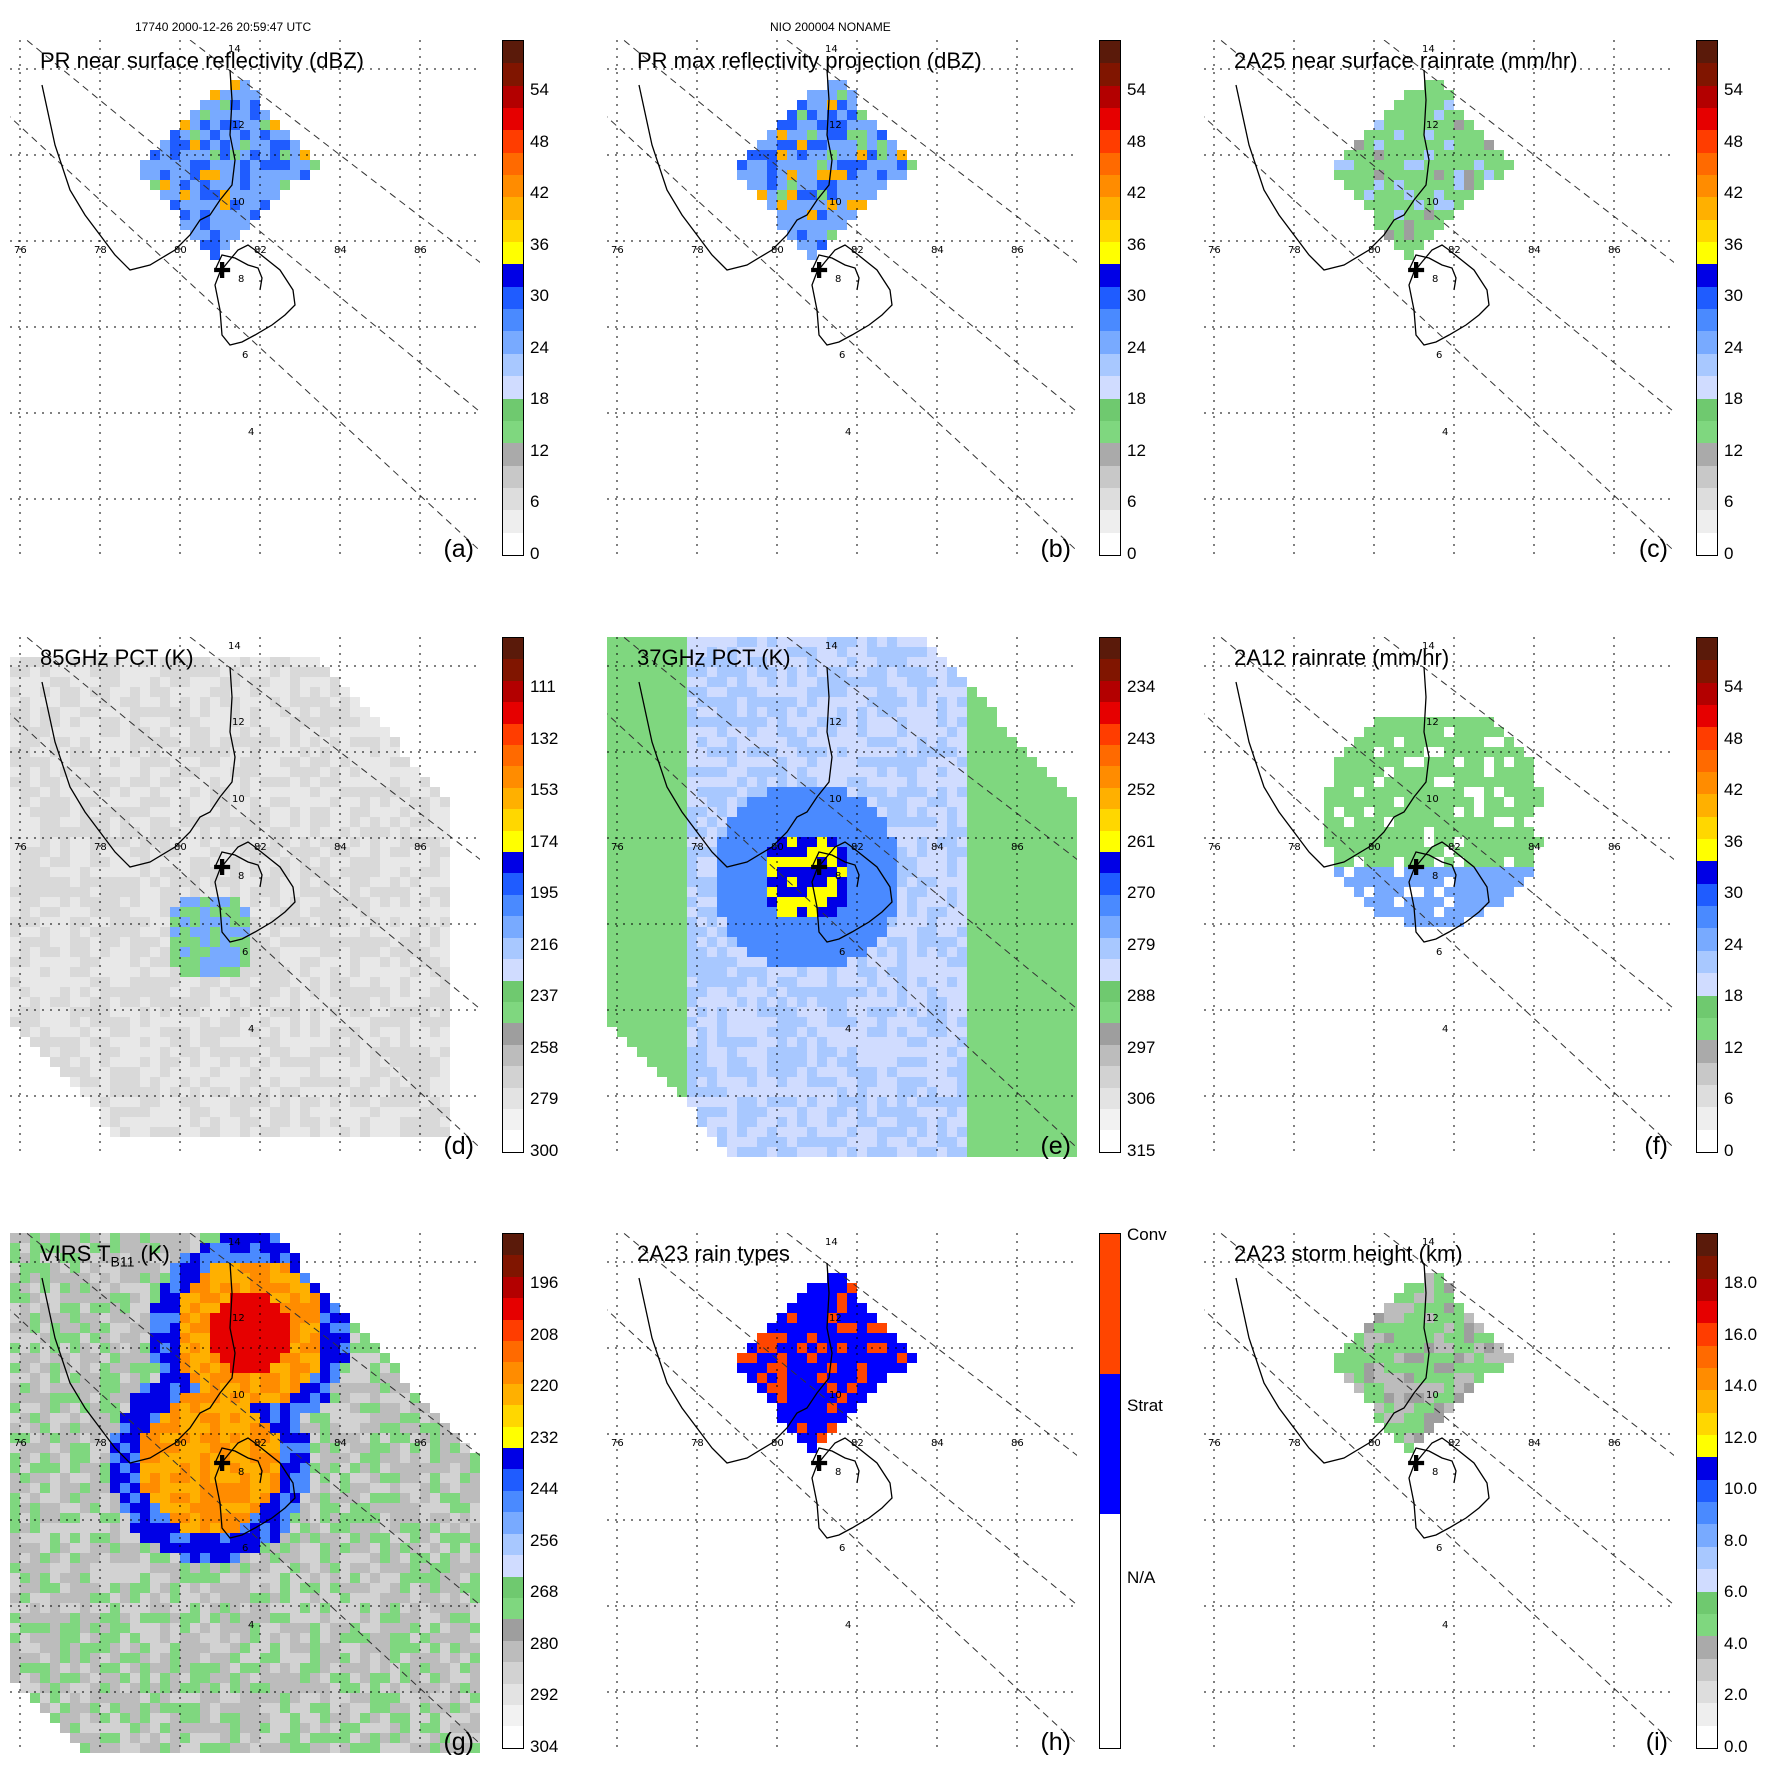 The width and height of the screenshot is (1771, 1771). Describe the element at coordinates (1141, 944) in the screenshot. I see `colorbar-tick-label: 279` at that location.